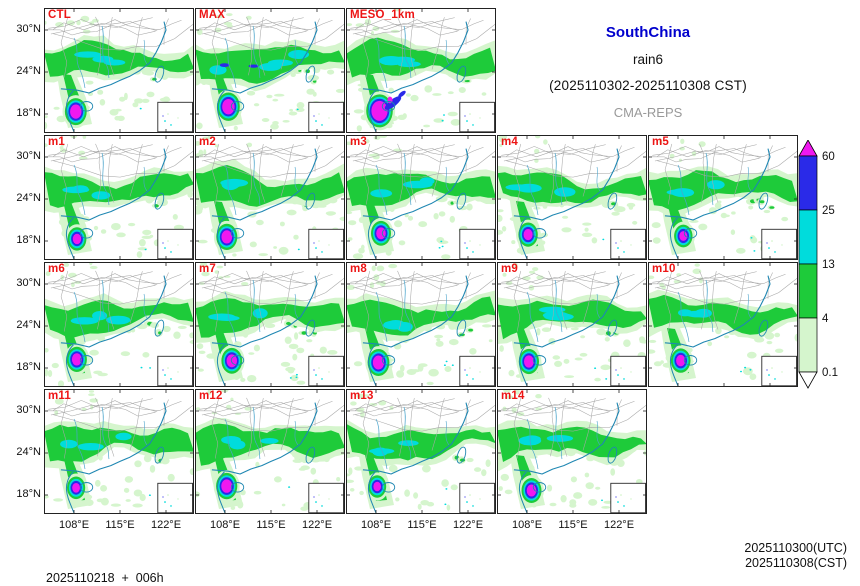 This screenshot has height=586, width=860. Describe the element at coordinates (828, 157) in the screenshot. I see `colorbar-tick-60: 60` at that location.